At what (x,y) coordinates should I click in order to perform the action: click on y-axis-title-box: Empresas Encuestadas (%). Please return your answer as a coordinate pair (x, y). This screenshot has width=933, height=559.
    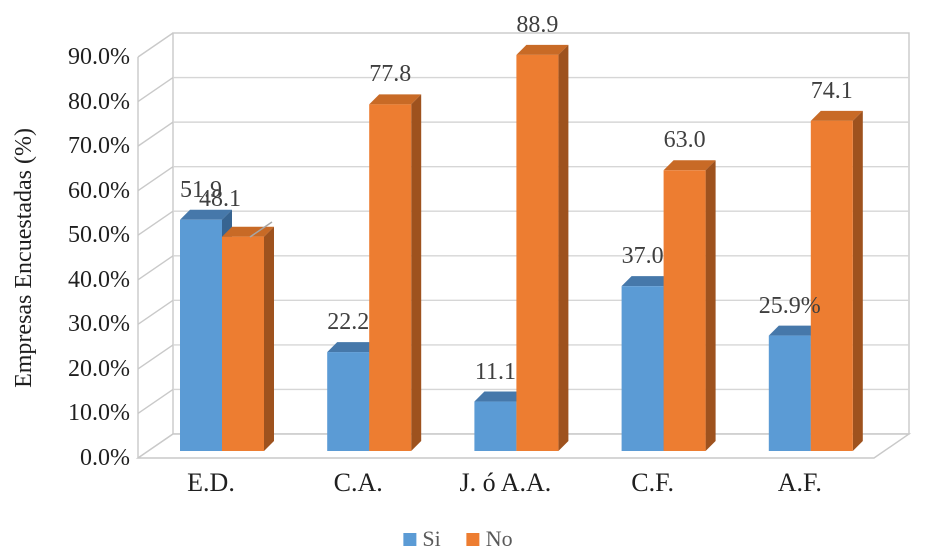
    Looking at the image, I should click on (24, 257).